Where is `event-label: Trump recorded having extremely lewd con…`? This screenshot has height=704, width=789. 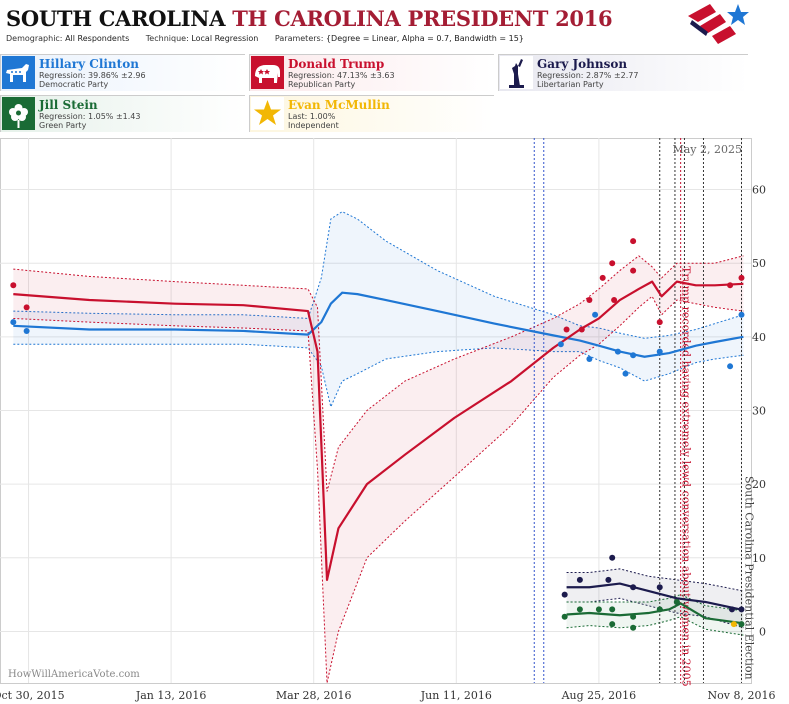 event-label: Trump recorded having extremely lewd con… is located at coordinates (686, 476).